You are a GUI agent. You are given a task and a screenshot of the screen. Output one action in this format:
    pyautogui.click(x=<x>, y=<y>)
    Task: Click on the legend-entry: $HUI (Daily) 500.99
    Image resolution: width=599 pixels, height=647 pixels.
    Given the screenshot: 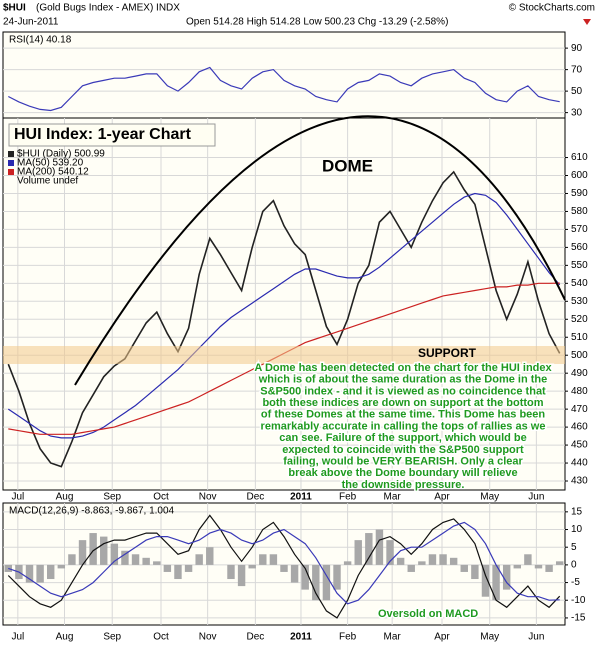 What is the action you would take?
    pyautogui.click(x=61, y=154)
    